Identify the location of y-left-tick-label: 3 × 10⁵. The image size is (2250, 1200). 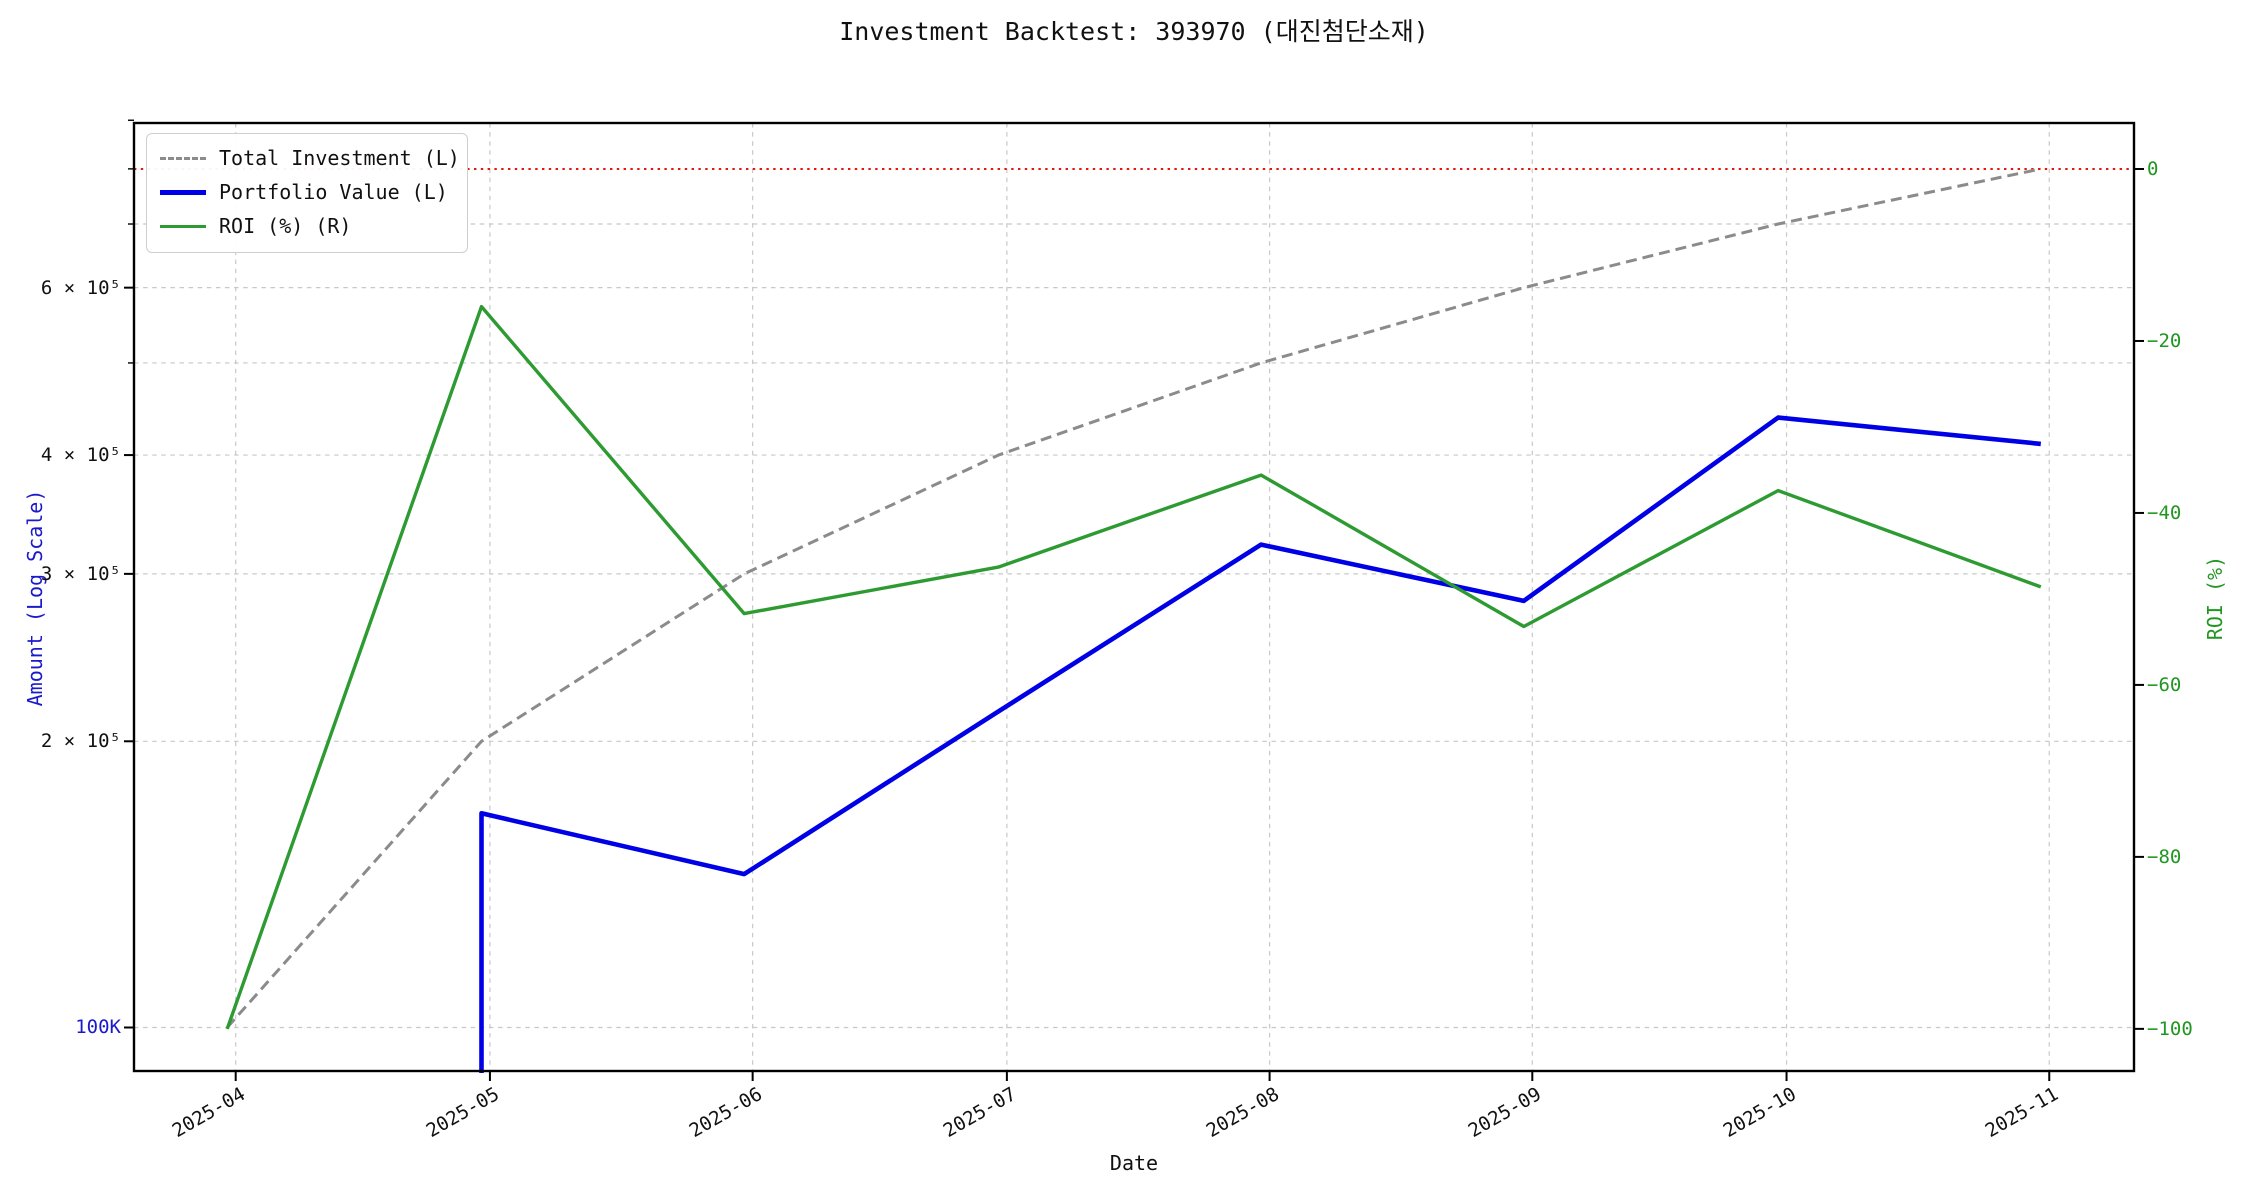
(80, 573).